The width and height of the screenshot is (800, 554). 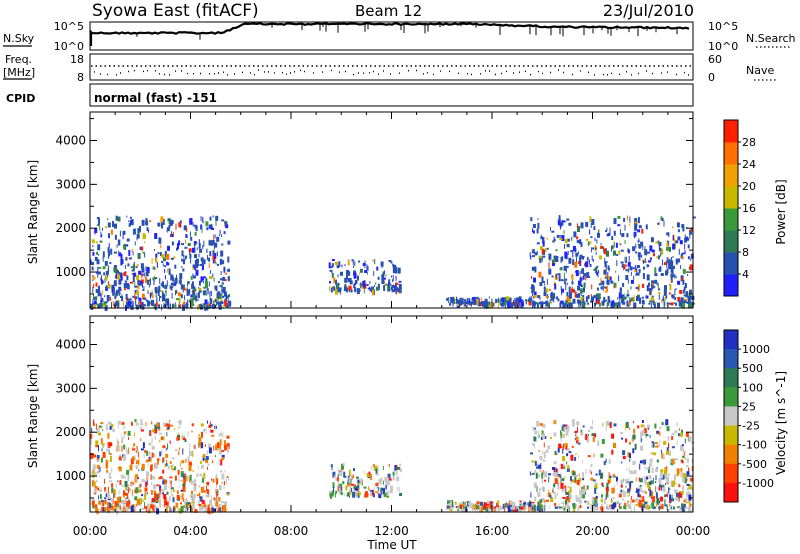 What do you see at coordinates (781, 211) in the screenshot?
I see `power-colorbar-label: Power [dB]` at bounding box center [781, 211].